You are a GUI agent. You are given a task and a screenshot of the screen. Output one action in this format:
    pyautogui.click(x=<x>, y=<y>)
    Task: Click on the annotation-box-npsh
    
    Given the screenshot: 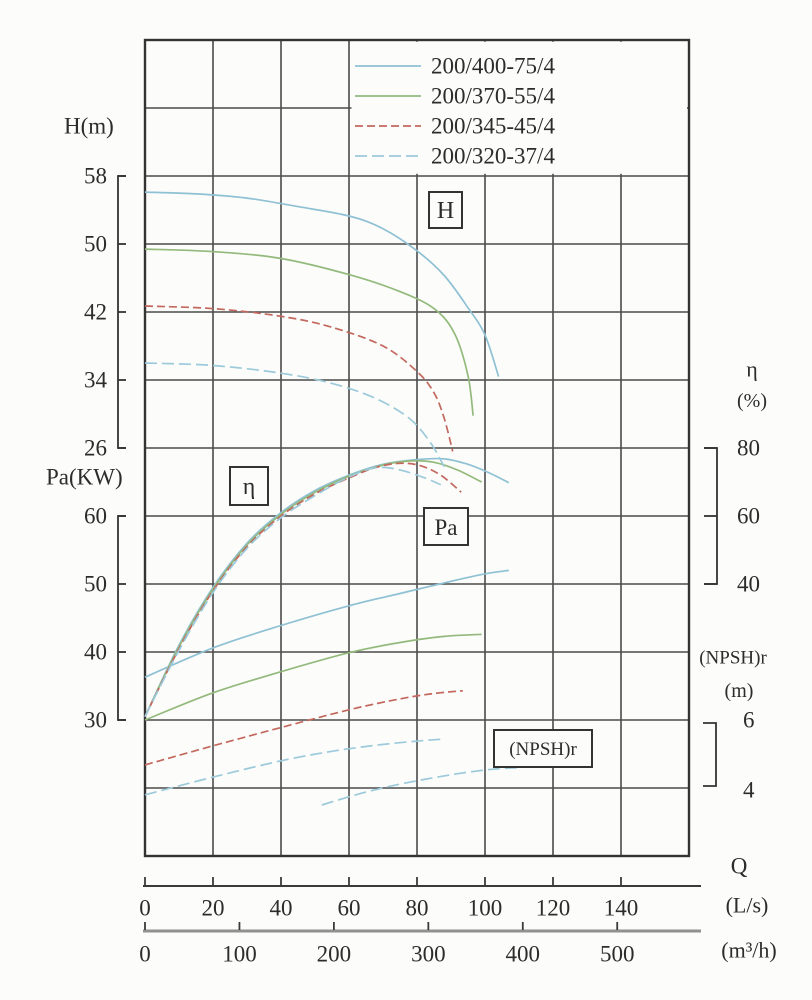 What is the action you would take?
    pyautogui.click(x=543, y=748)
    